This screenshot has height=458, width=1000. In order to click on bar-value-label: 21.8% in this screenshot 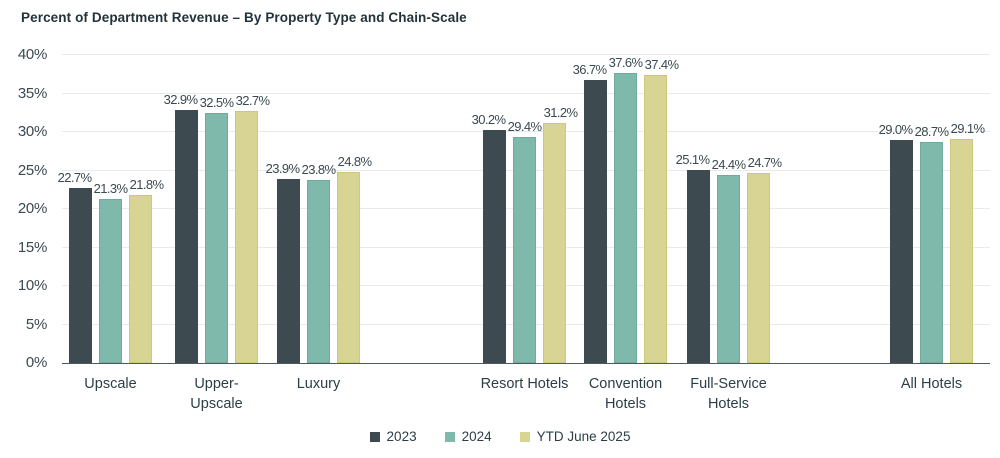, I will do `click(146, 185)`.